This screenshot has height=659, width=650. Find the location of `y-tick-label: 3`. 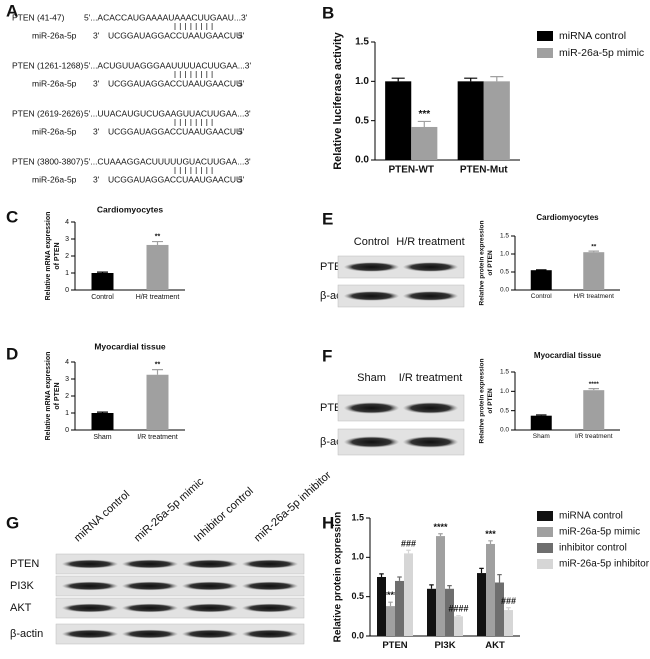

y-tick-label: 3 is located at coordinates (67, 379).